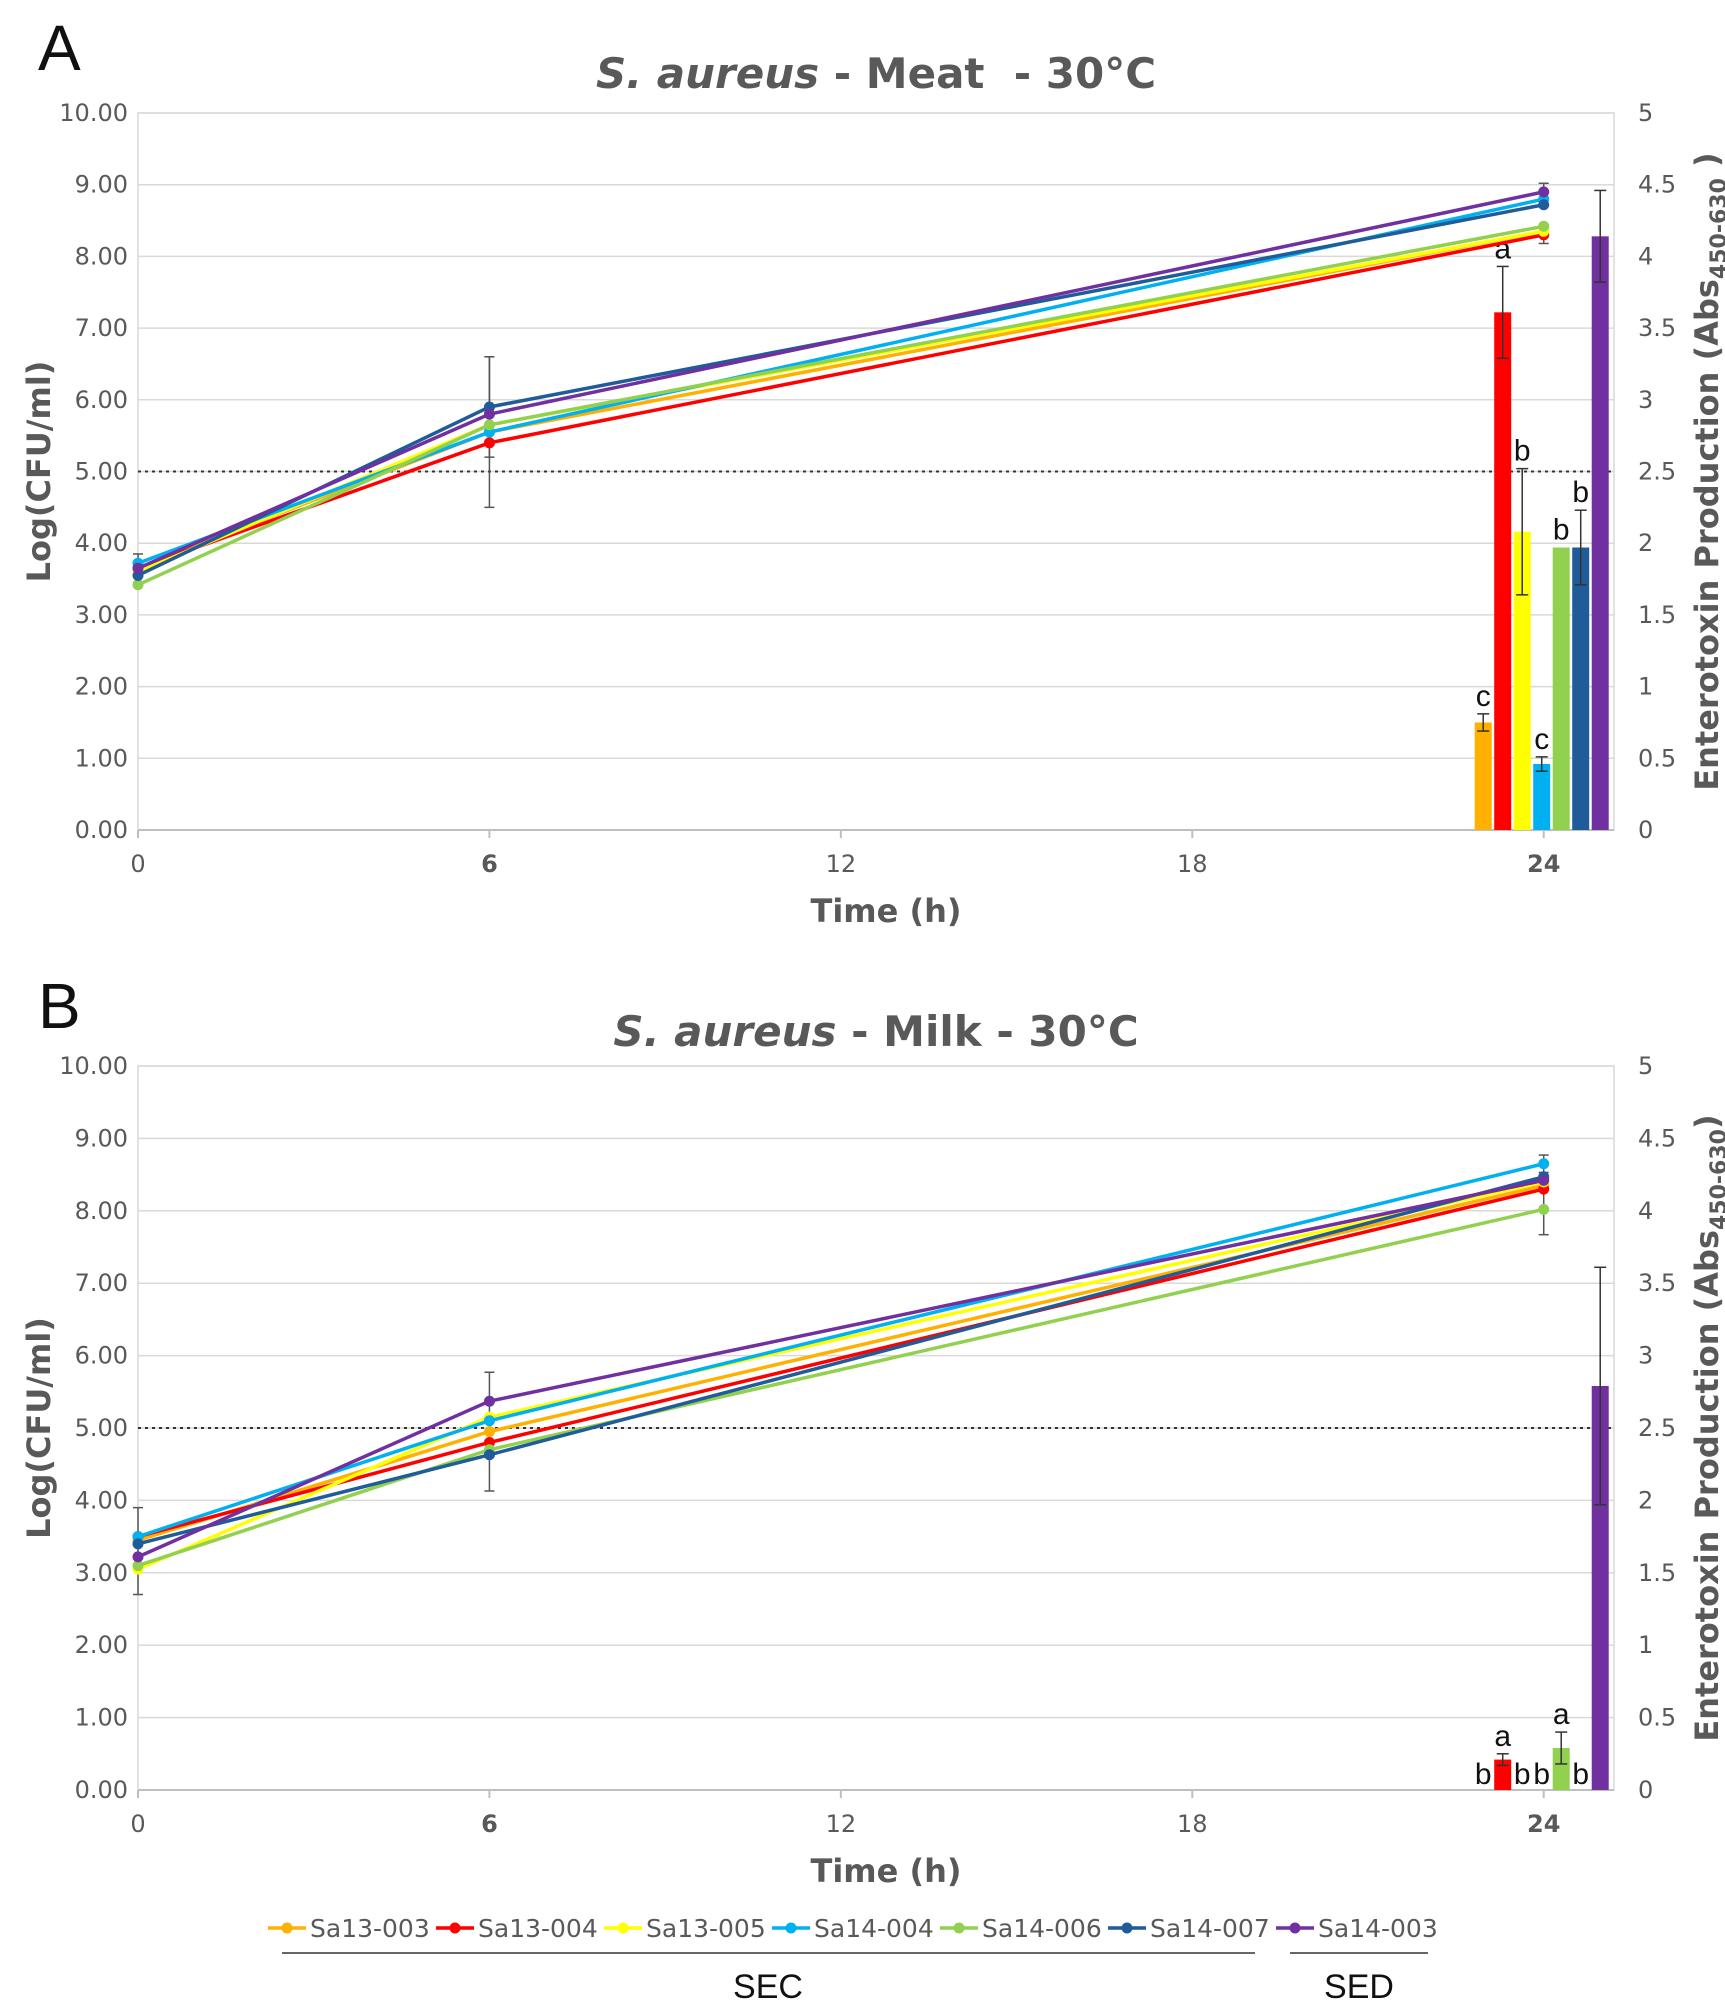 The width and height of the screenshot is (1725, 2013). What do you see at coordinates (489, 1824) in the screenshot?
I see `x-tick-label: 6` at bounding box center [489, 1824].